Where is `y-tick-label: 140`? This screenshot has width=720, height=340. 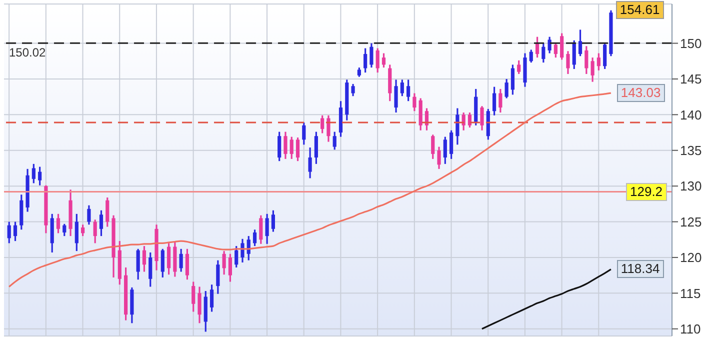
y-tick-label: 140 is located at coordinates (691, 114).